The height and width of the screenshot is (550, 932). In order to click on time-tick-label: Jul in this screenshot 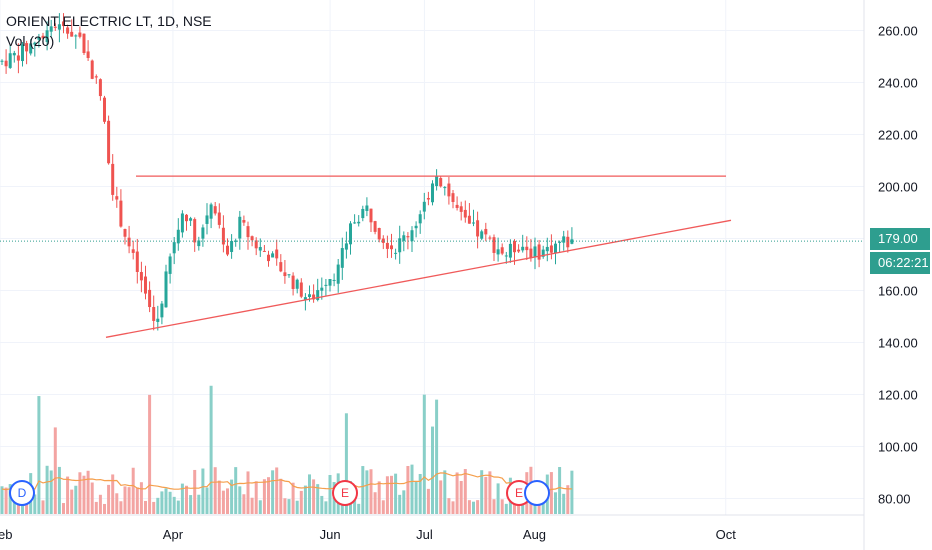, I will do `click(424, 534)`.